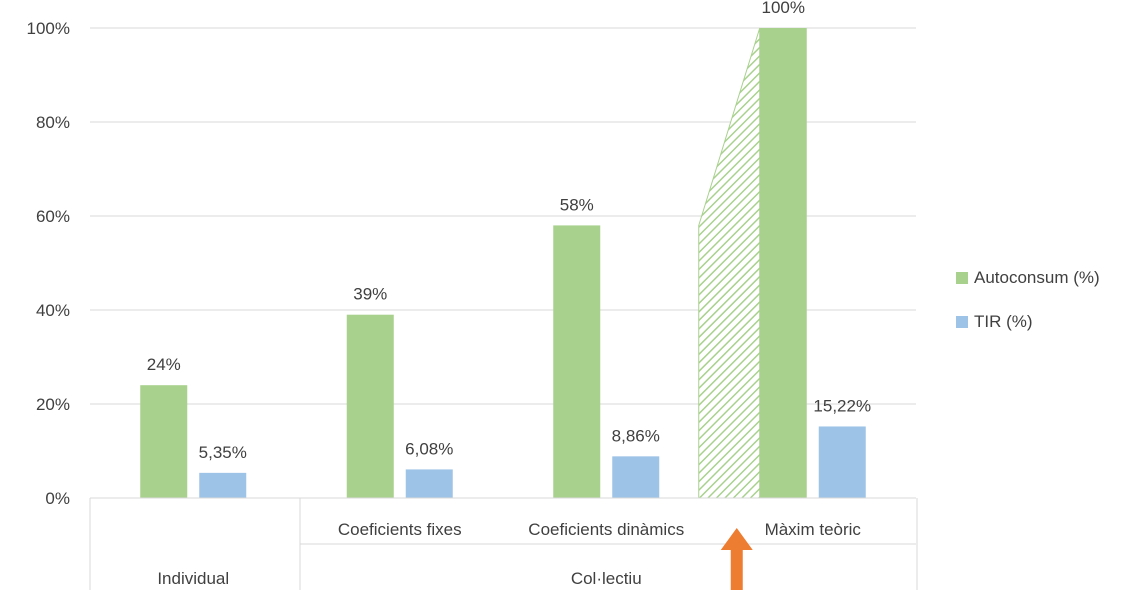 The width and height of the screenshot is (1144, 590). I want to click on up-arrow-shape, so click(736, 559).